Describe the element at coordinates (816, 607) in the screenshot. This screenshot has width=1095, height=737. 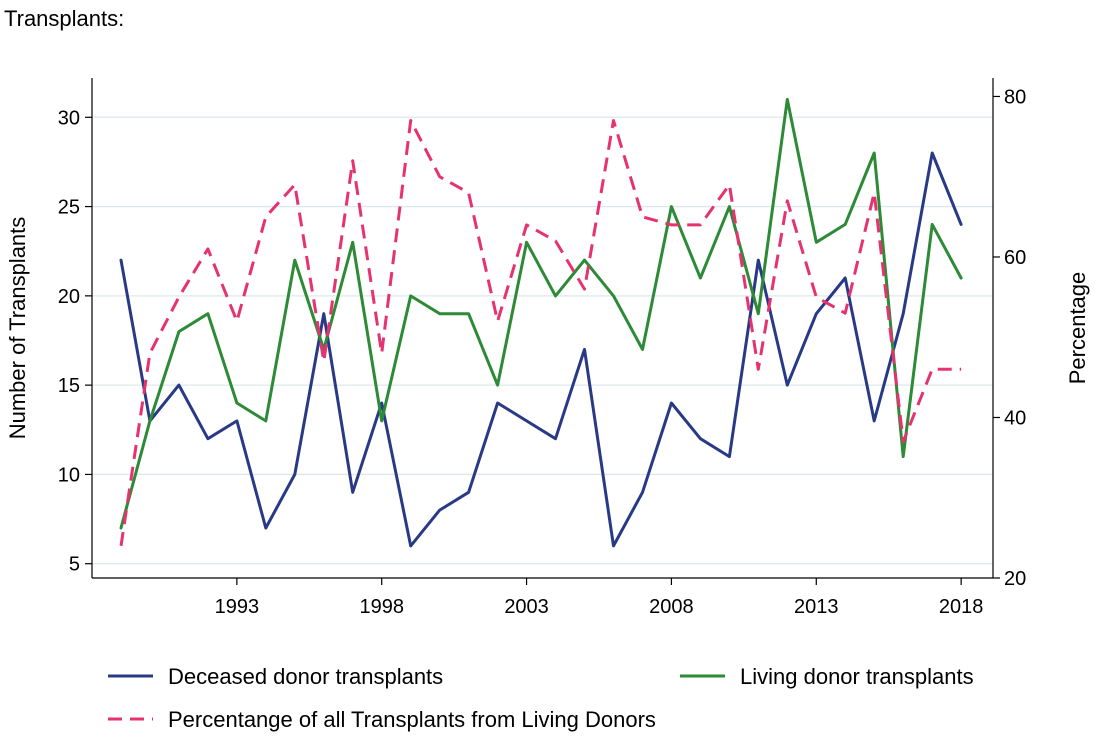
I see `x-tick-label-2013: 2013` at that location.